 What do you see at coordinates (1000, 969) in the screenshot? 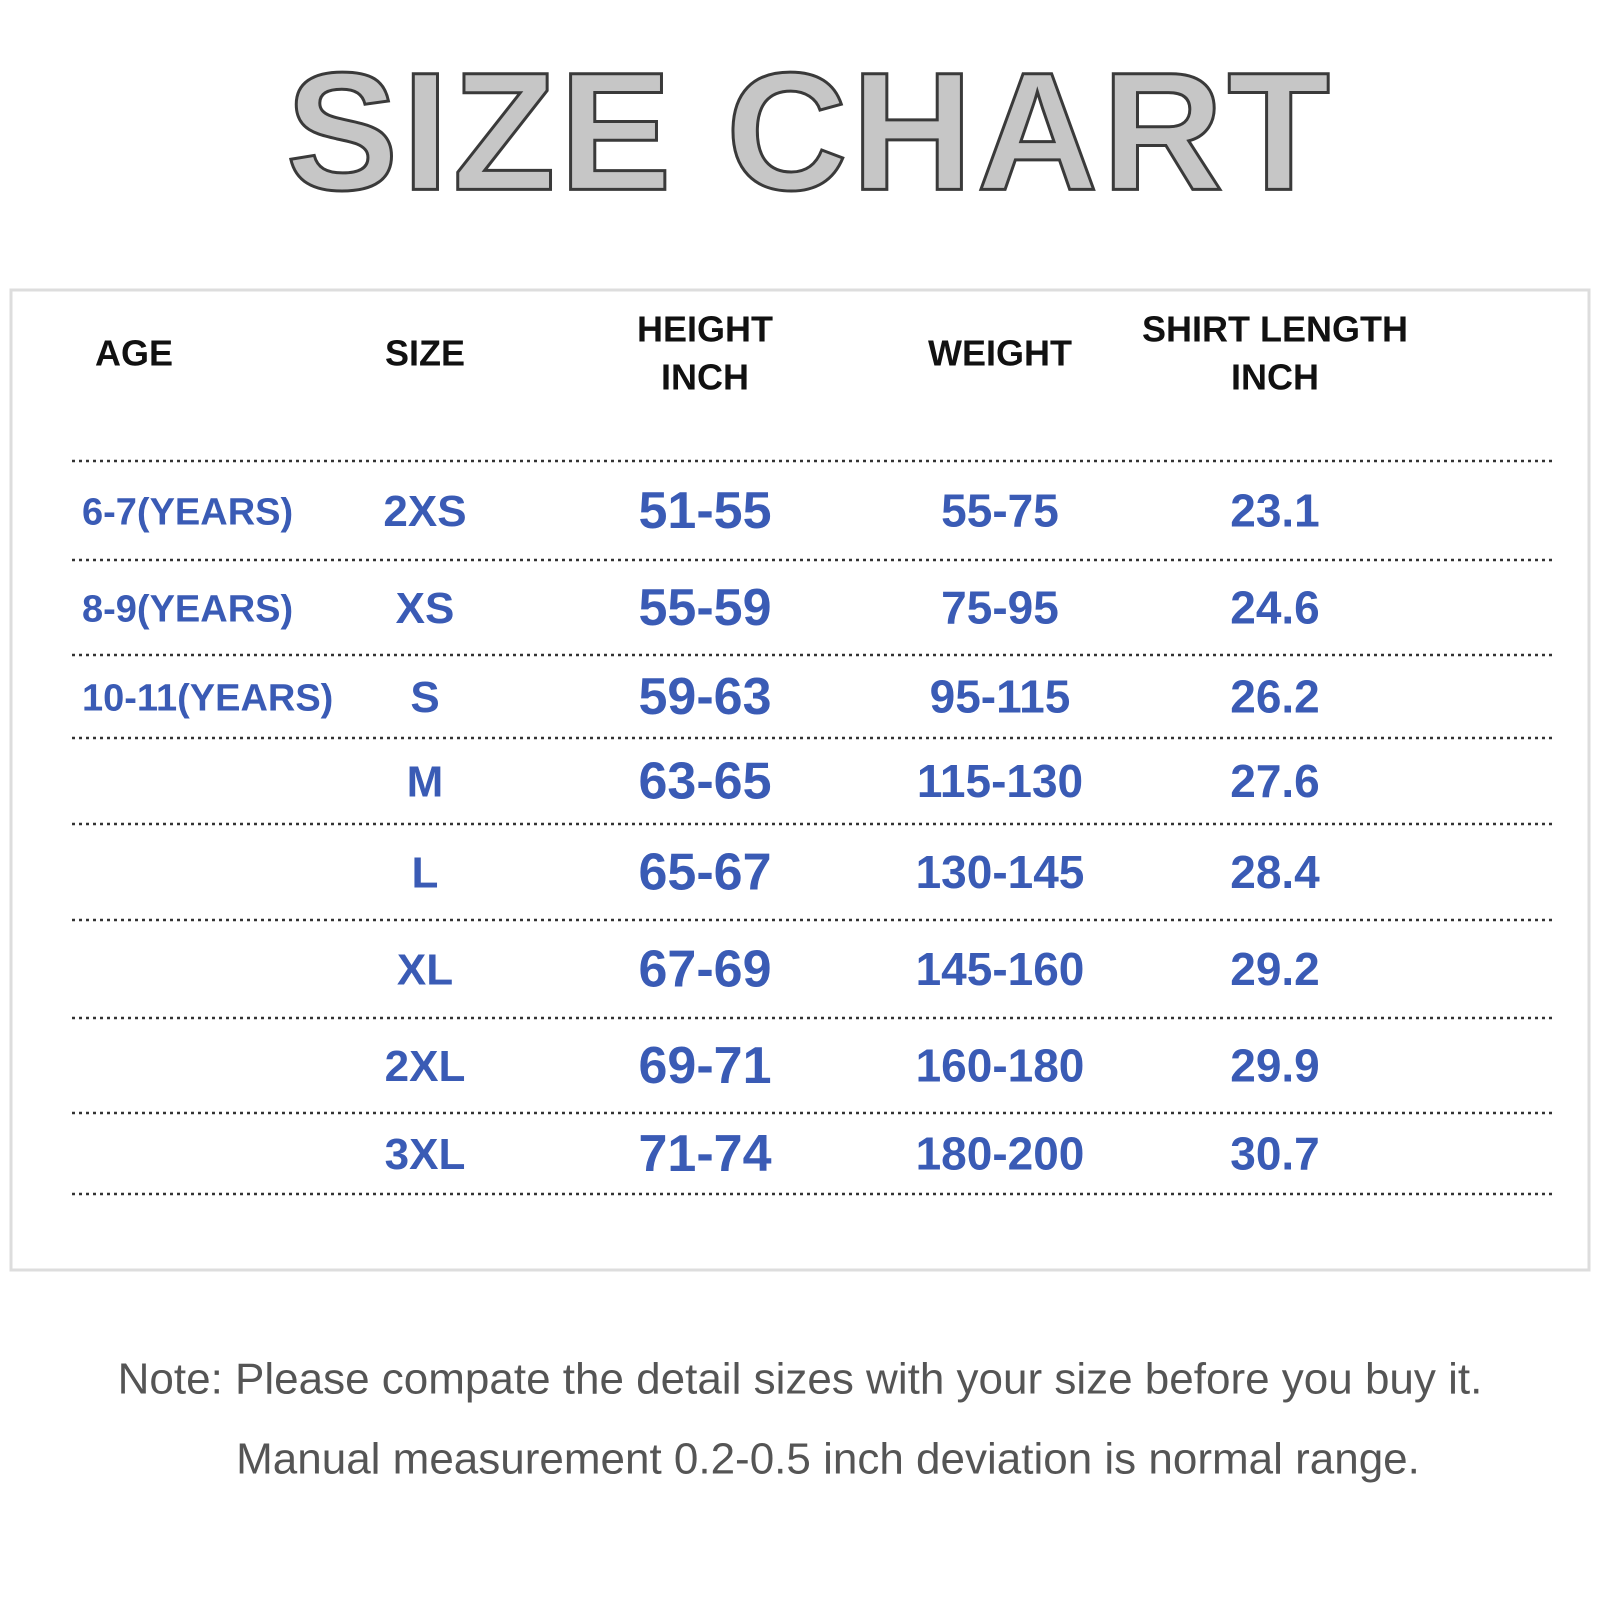
I see `table-cell: 145-160` at bounding box center [1000, 969].